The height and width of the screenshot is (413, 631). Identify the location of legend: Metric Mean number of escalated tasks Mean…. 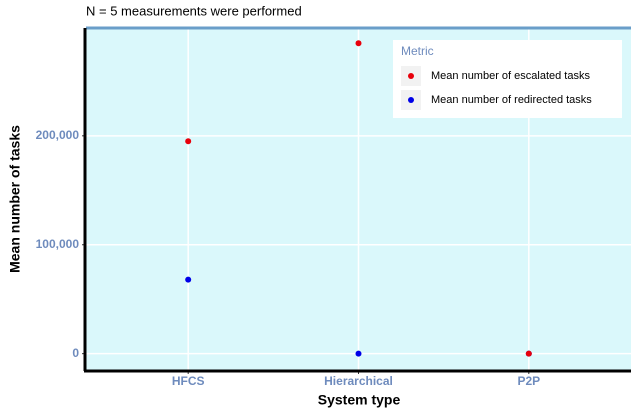
(507, 79).